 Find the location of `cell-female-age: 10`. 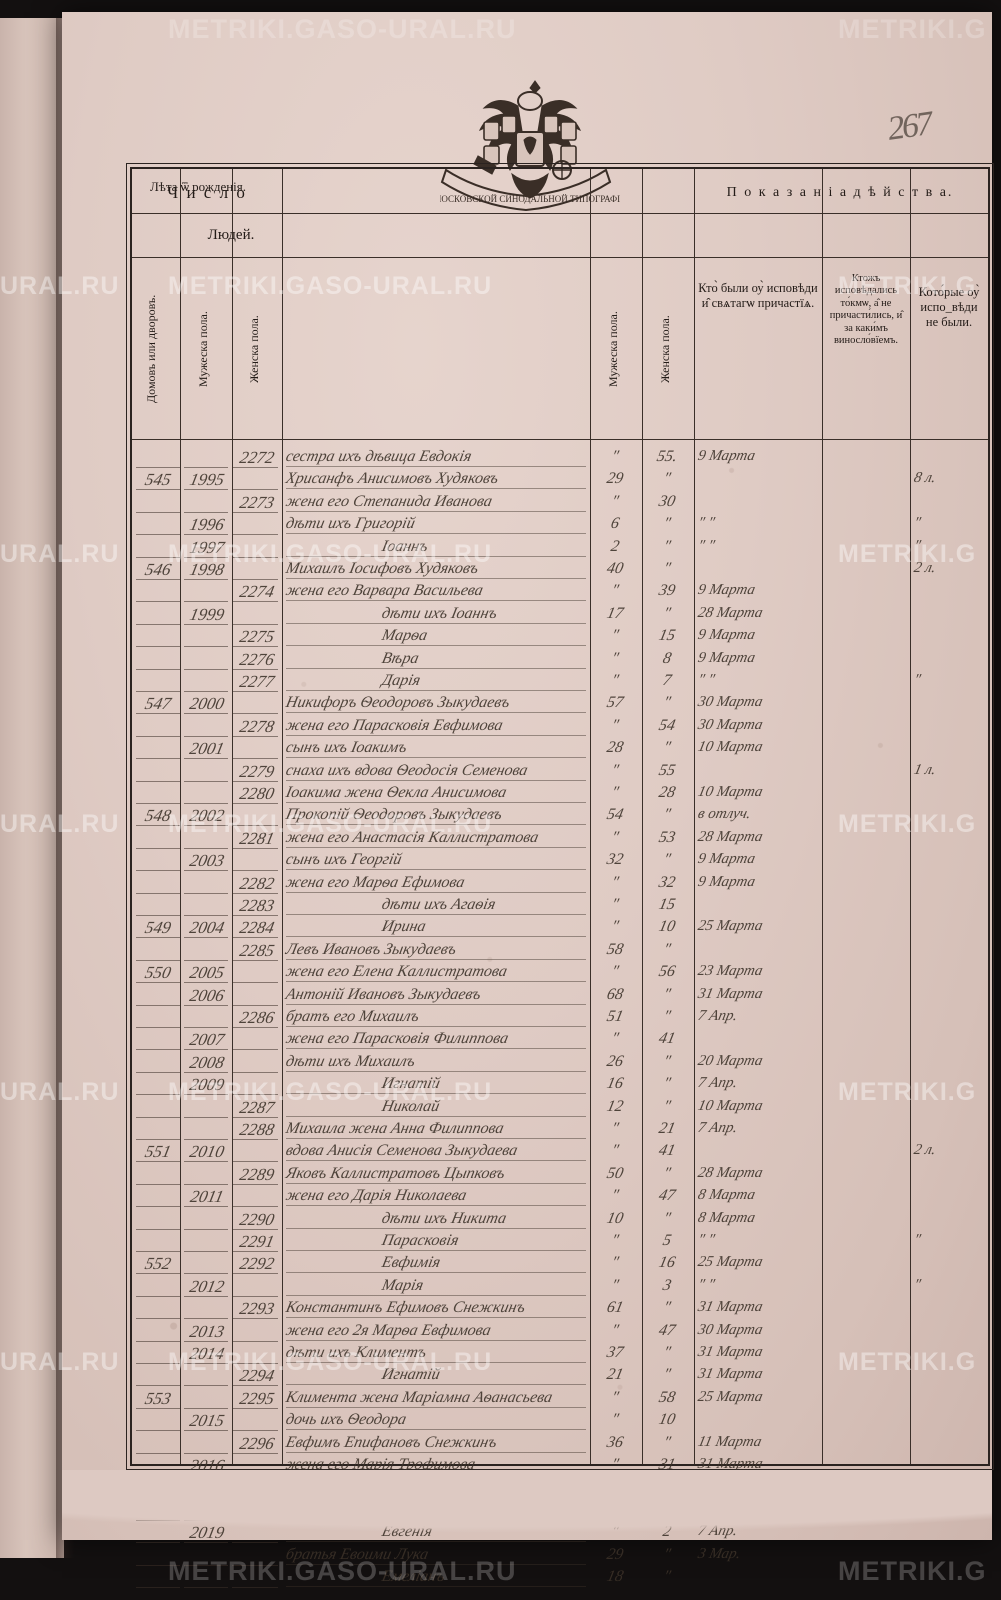

cell-female-age: 10 is located at coordinates (667, 927).